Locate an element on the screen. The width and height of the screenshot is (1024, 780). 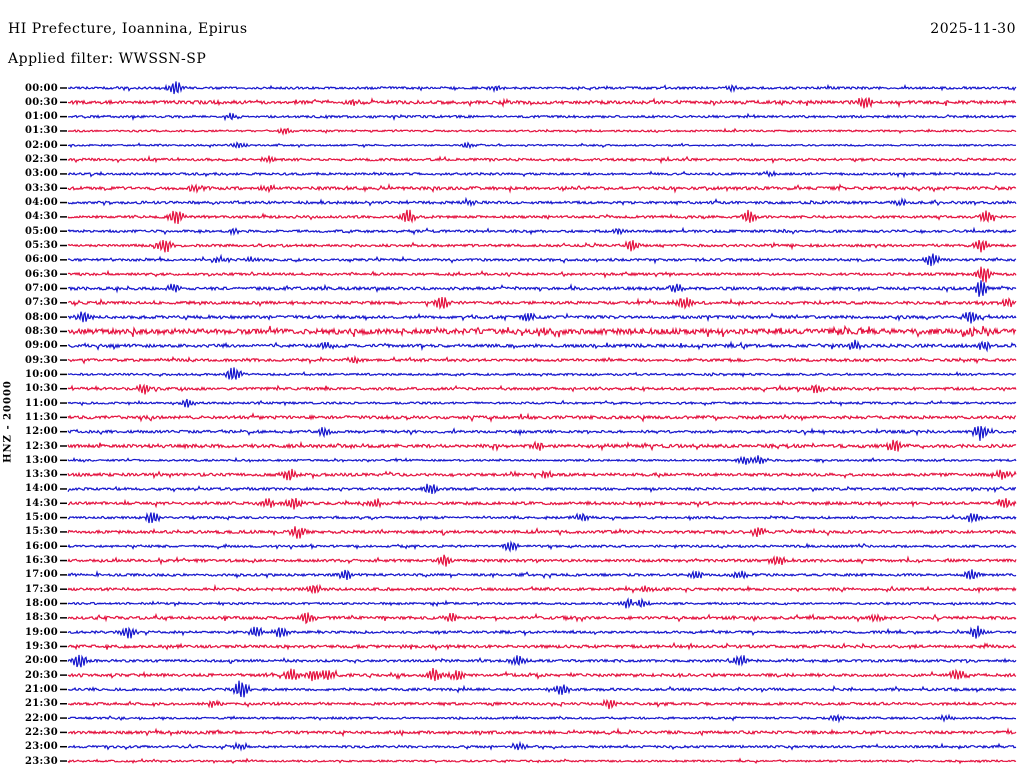
trace-row-19:00 is located at coordinates (542, 632).